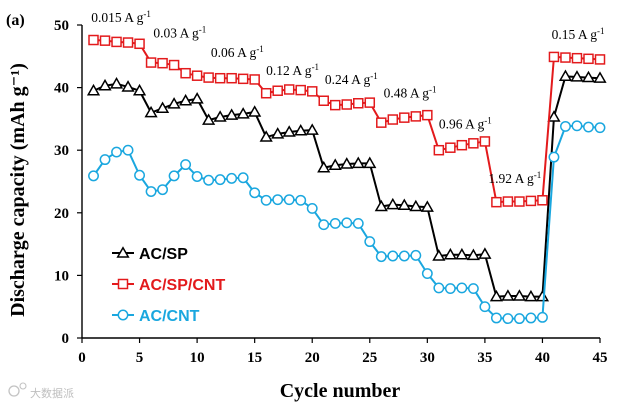 This screenshot has height=407, width=623. What do you see at coordinates (542, 358) in the screenshot?
I see `x-tick-label: 40` at bounding box center [542, 358].